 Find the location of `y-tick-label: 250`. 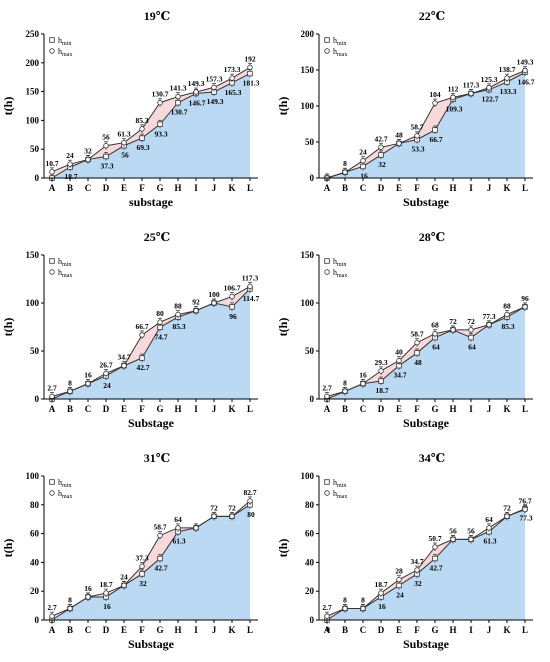

y-tick-label: 250 is located at coordinates (33, 34).